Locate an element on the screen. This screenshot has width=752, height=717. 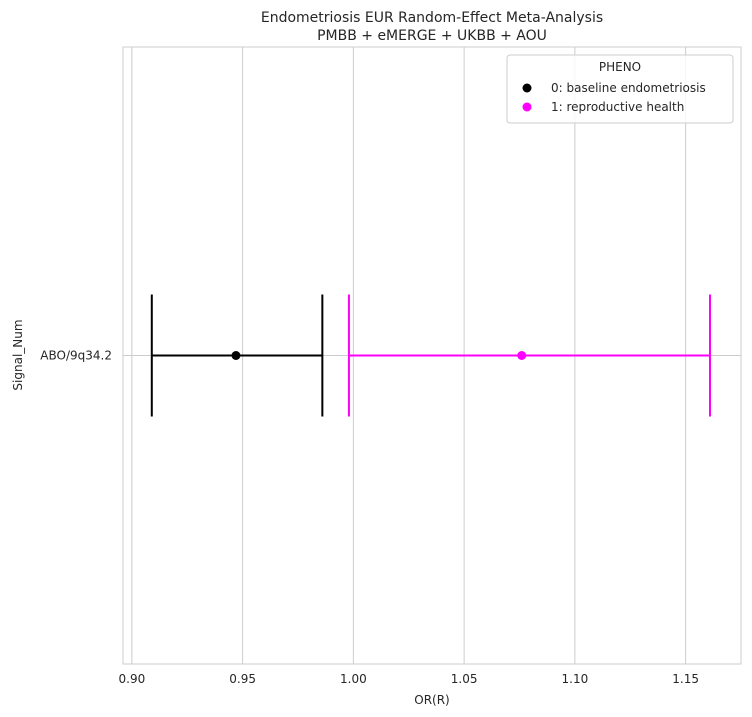
x-axis-ticks: 0.90 0.95 1.00 1.05 1.10 1.15 is located at coordinates (409, 679).